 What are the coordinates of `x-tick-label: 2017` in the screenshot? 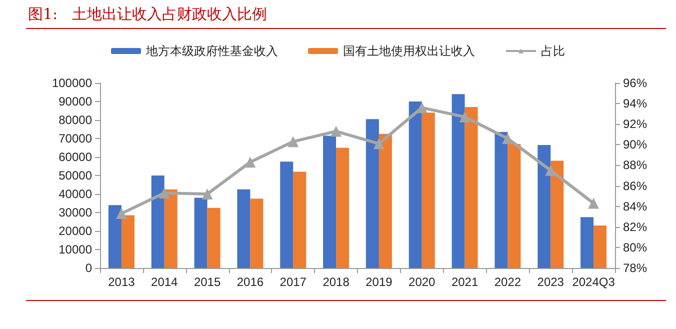 It's located at (293, 282).